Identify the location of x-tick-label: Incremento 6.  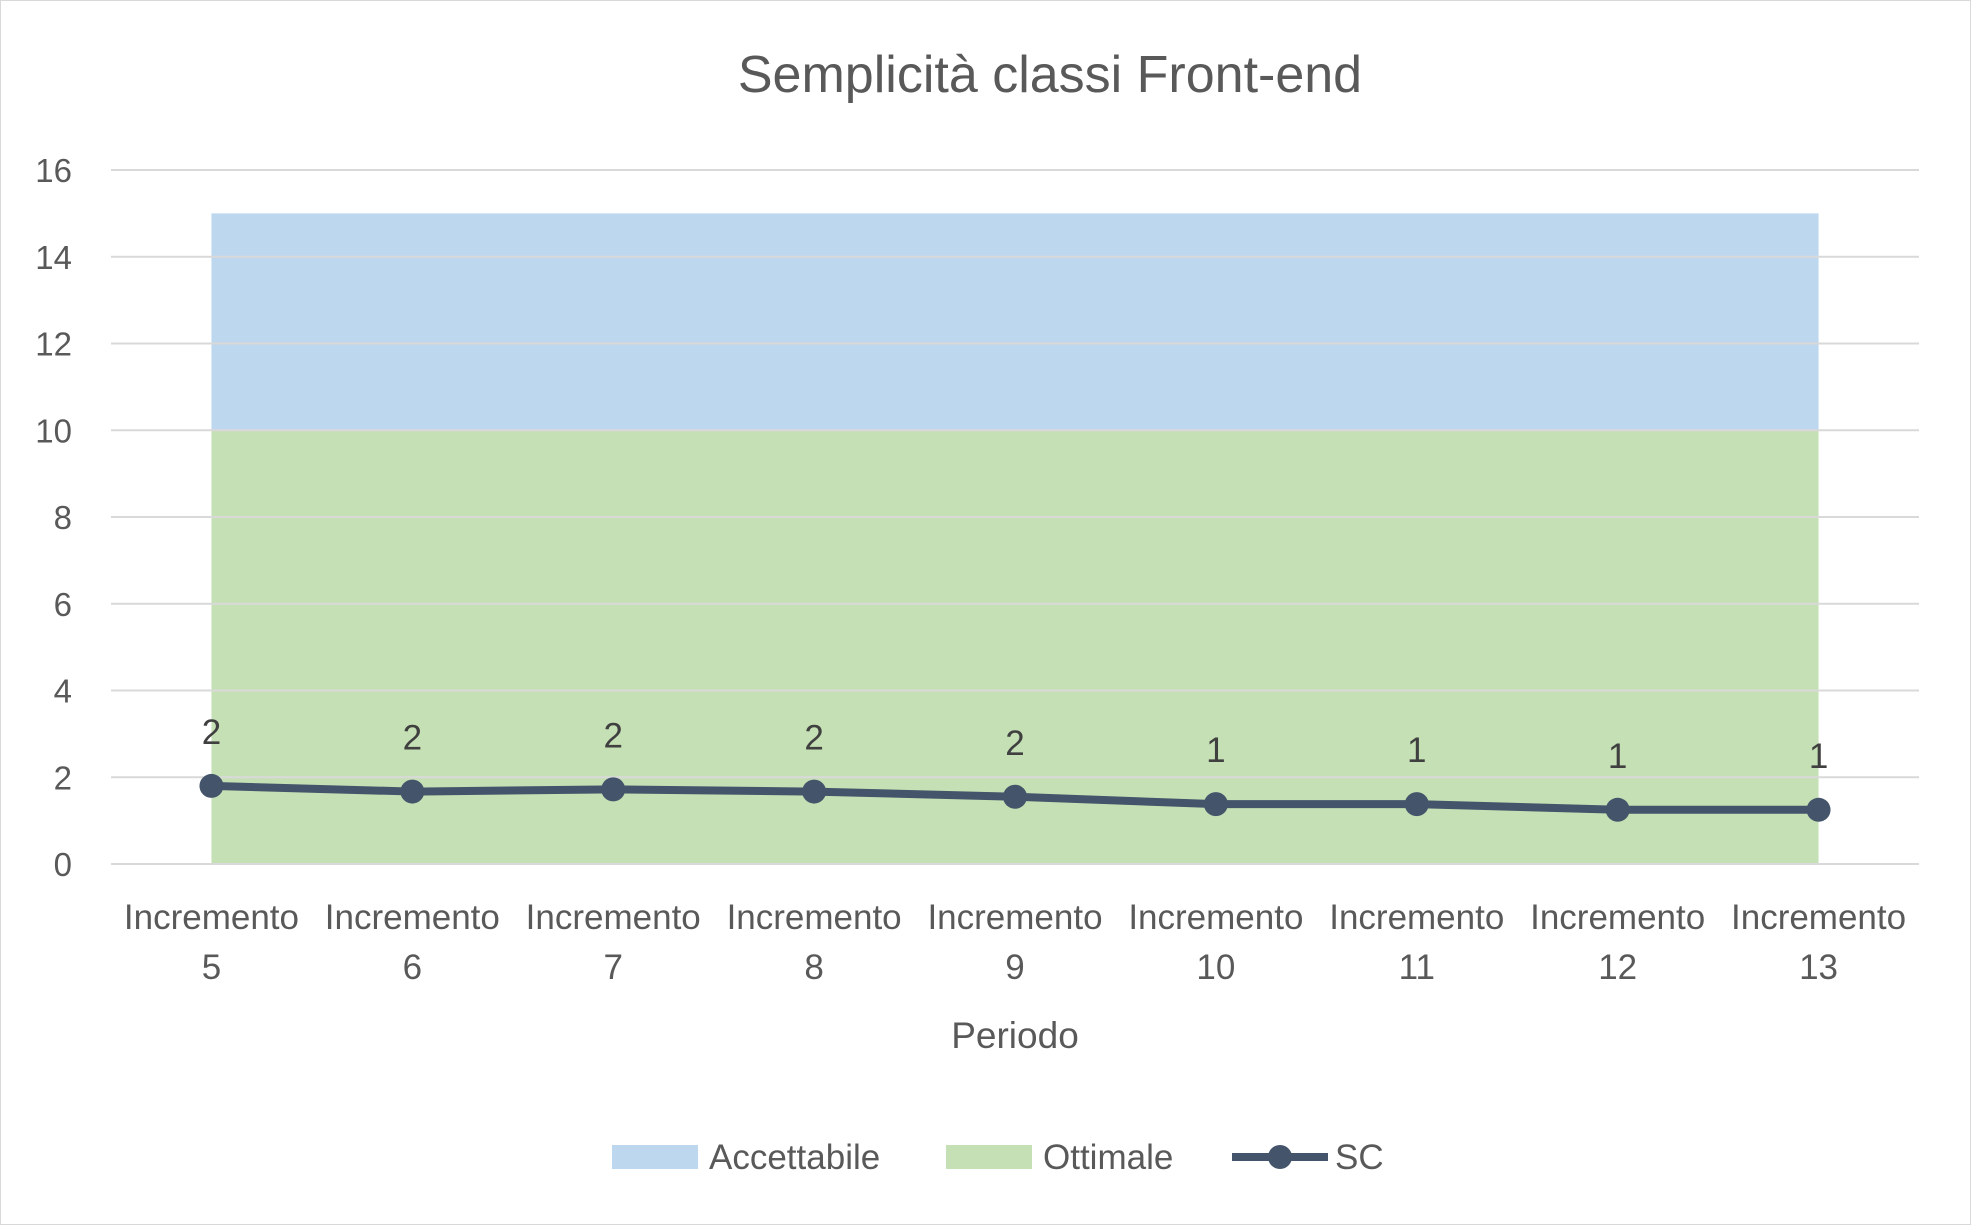
(412, 942).